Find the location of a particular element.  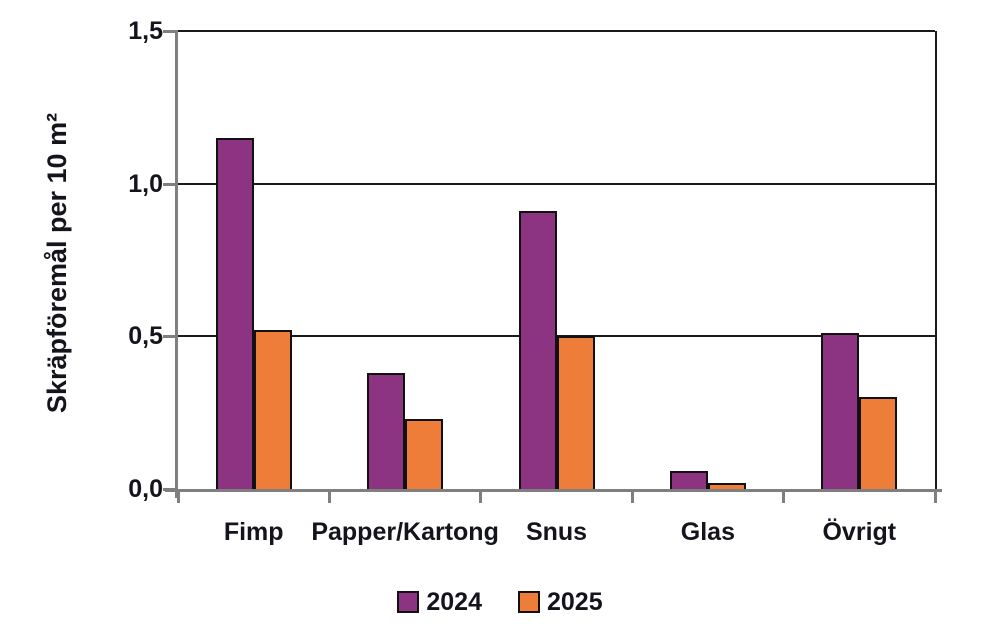

y-axis-line is located at coordinates (176, 264).